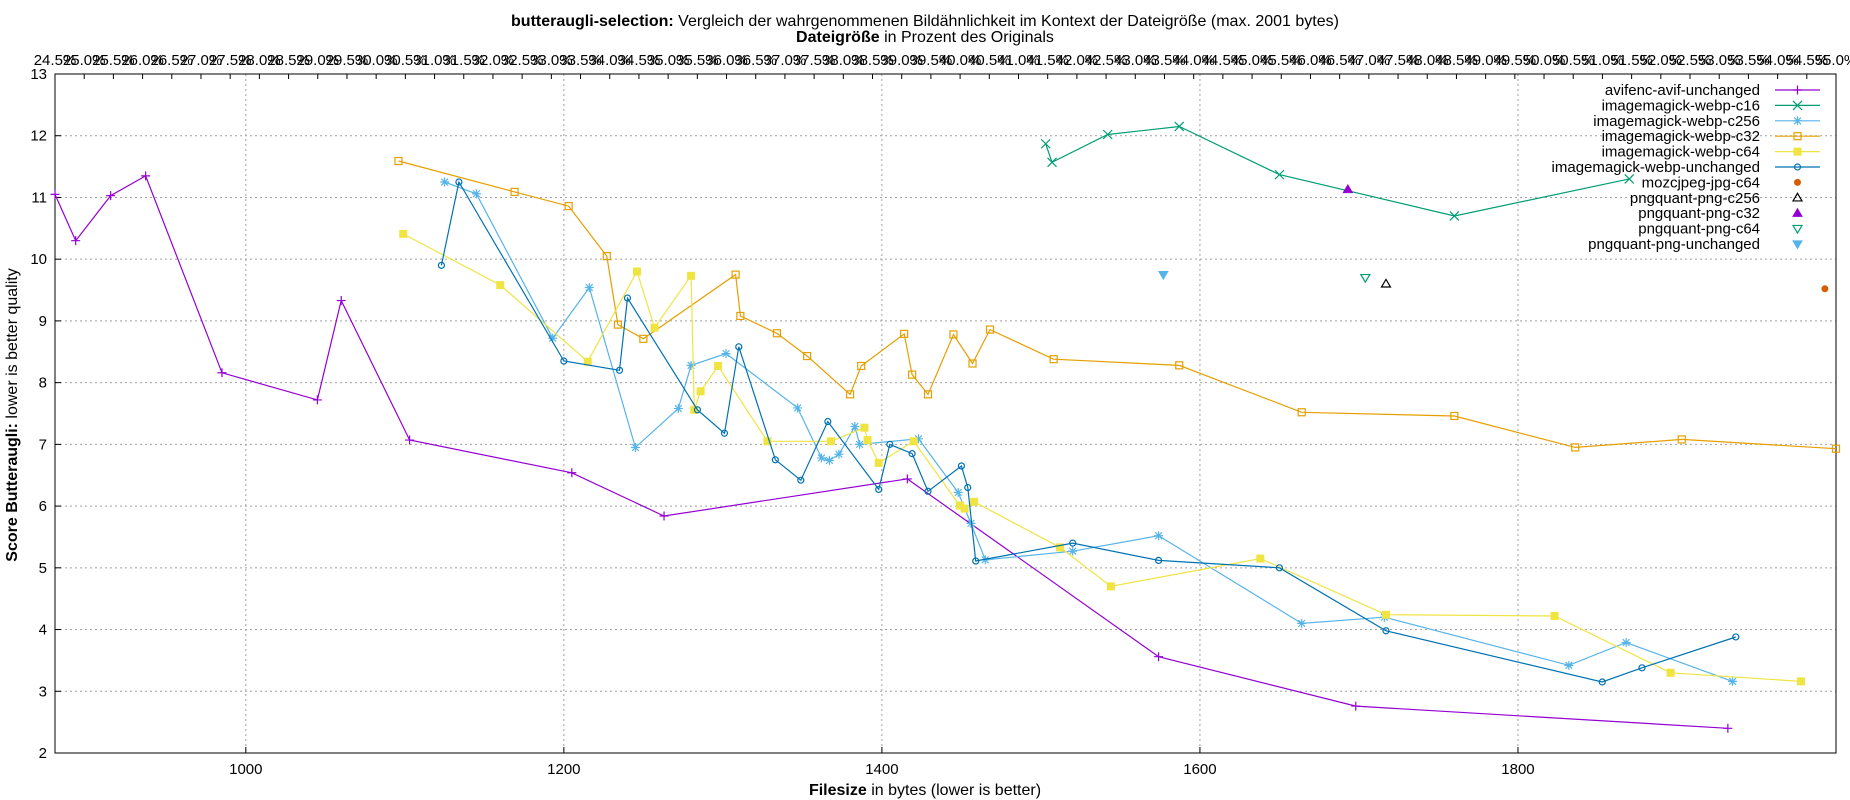  Describe the element at coordinates (563, 769) in the screenshot. I see `x-tick-label: 1200` at that location.